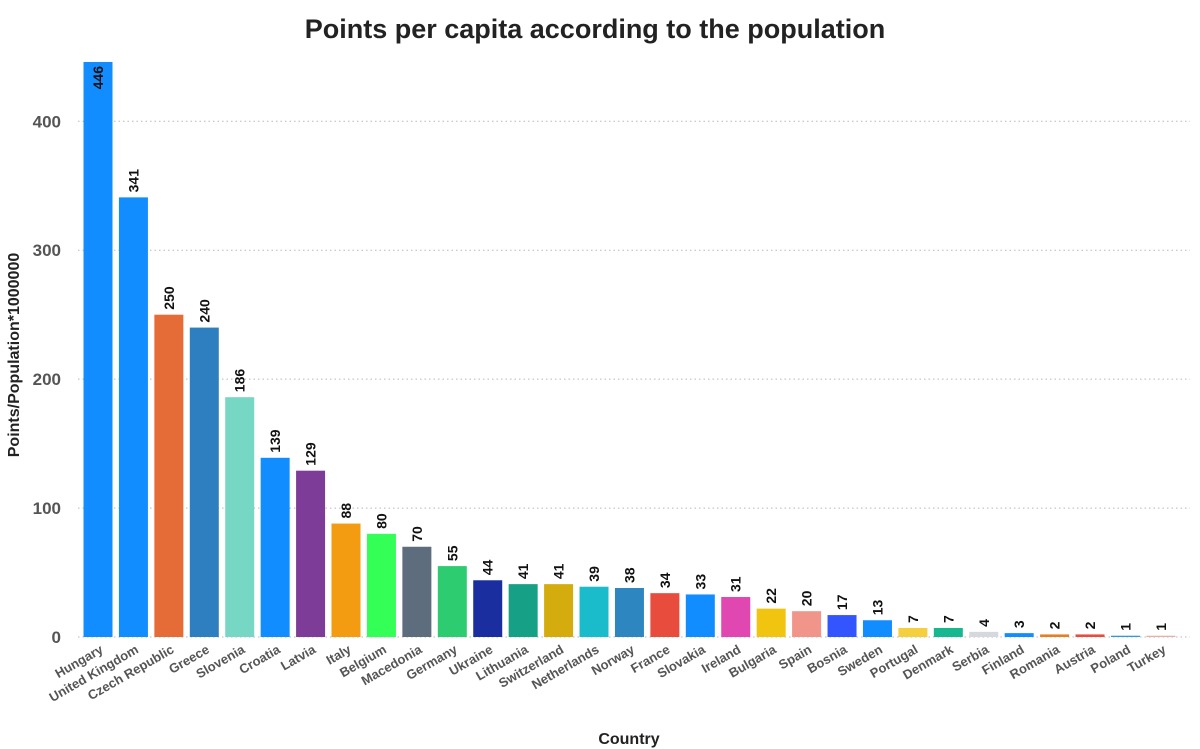 The width and height of the screenshot is (1200, 749). I want to click on data-label: 139, so click(275, 441).